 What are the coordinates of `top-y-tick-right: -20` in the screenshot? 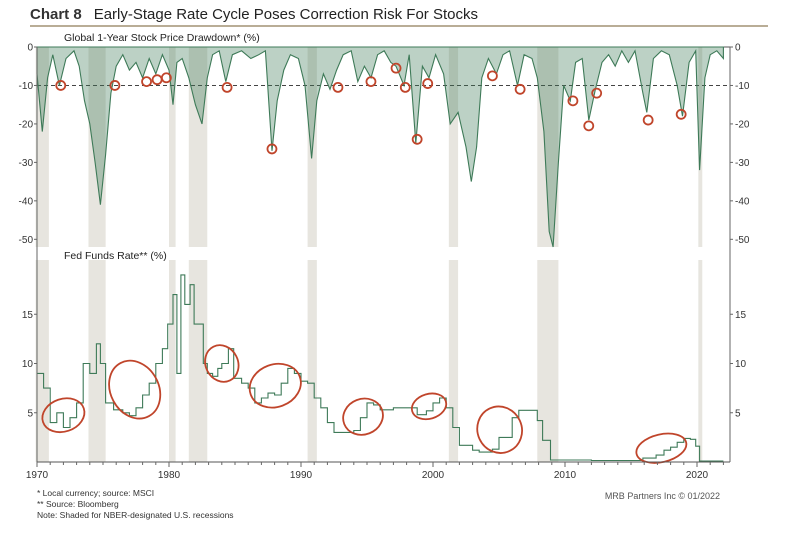 It's located at (742, 124).